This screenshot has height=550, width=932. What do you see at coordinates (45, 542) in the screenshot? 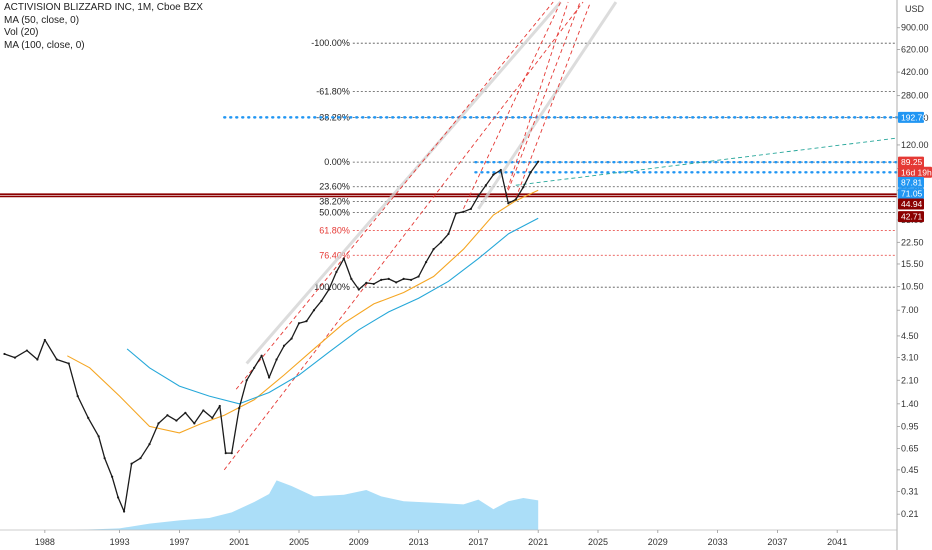
I see `x-tick-label: 1988` at bounding box center [45, 542].